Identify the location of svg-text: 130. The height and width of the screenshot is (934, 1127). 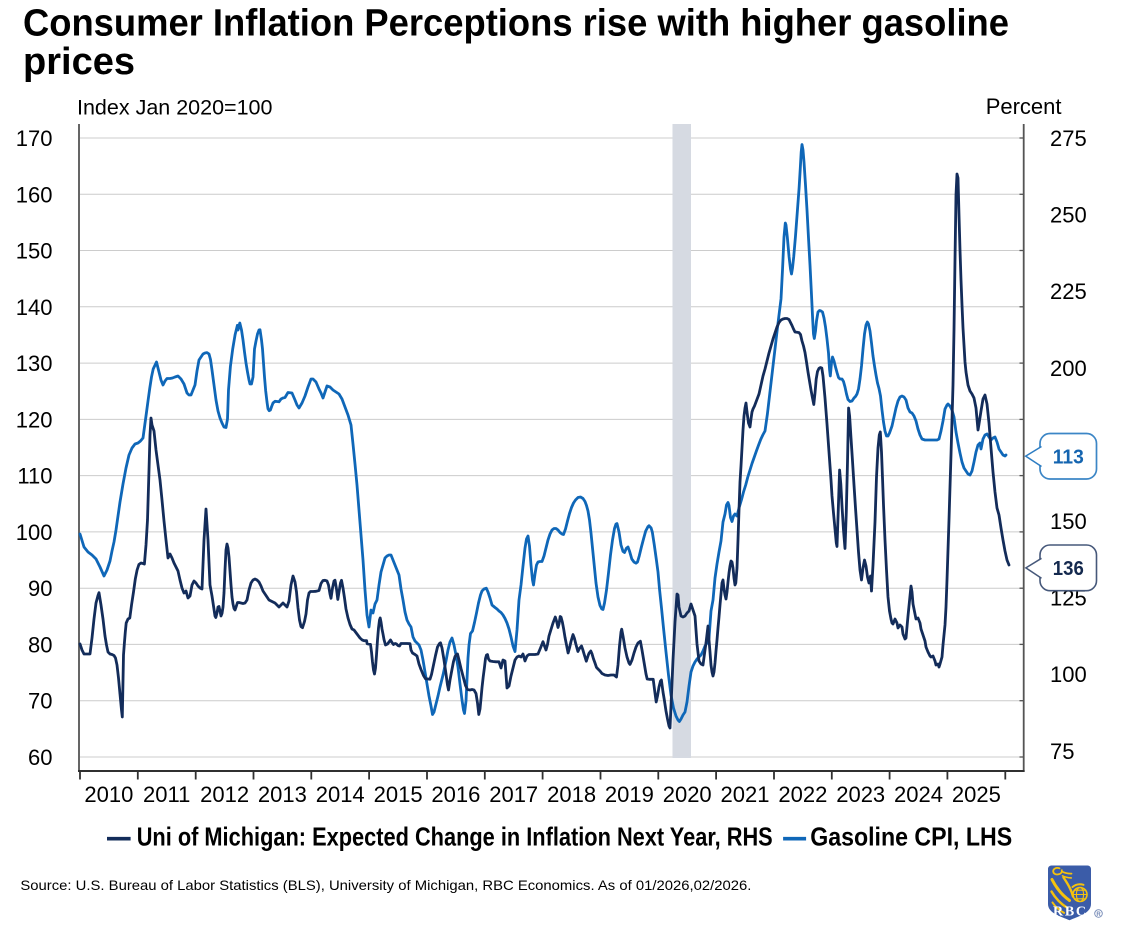
(34, 363).